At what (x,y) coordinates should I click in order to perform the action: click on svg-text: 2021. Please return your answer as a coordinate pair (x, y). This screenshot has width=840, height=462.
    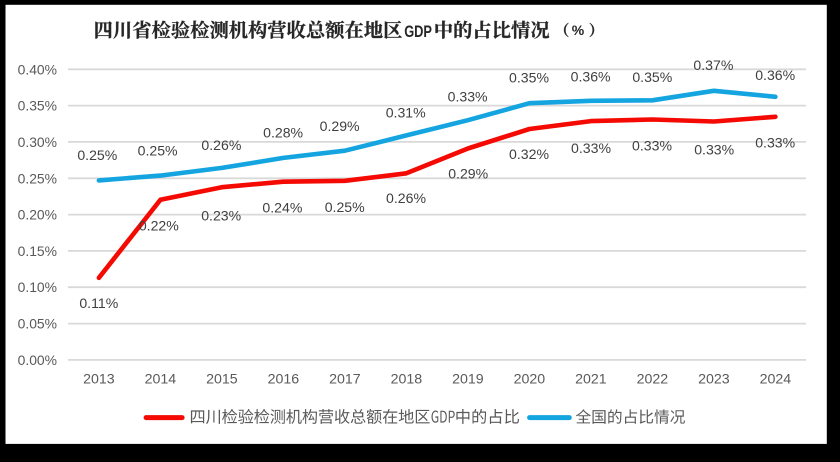
    Looking at the image, I should click on (591, 380).